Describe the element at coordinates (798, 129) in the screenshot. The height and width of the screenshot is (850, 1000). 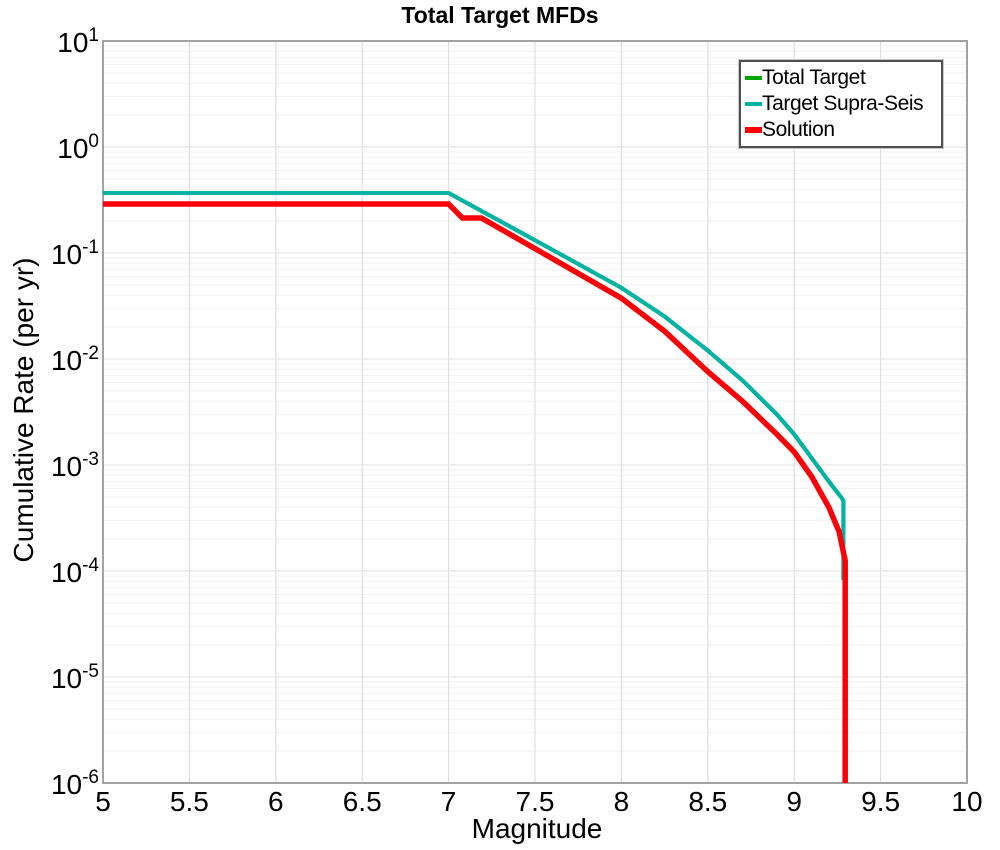
I see `legend-label: Solution` at that location.